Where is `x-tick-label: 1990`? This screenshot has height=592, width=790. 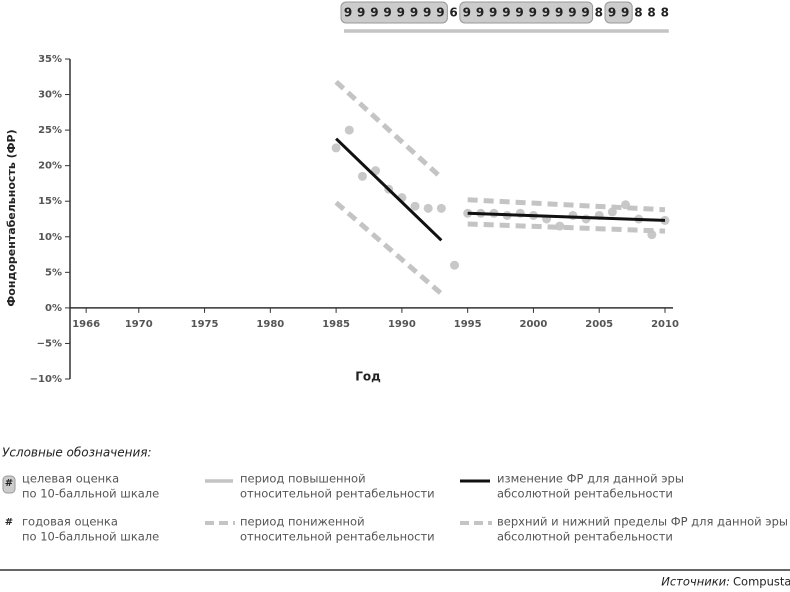
x-tick-label: 1990 is located at coordinates (402, 324).